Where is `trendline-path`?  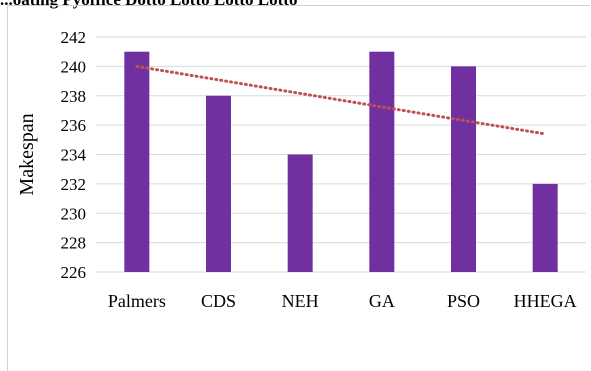
trendline-path is located at coordinates (341, 100).